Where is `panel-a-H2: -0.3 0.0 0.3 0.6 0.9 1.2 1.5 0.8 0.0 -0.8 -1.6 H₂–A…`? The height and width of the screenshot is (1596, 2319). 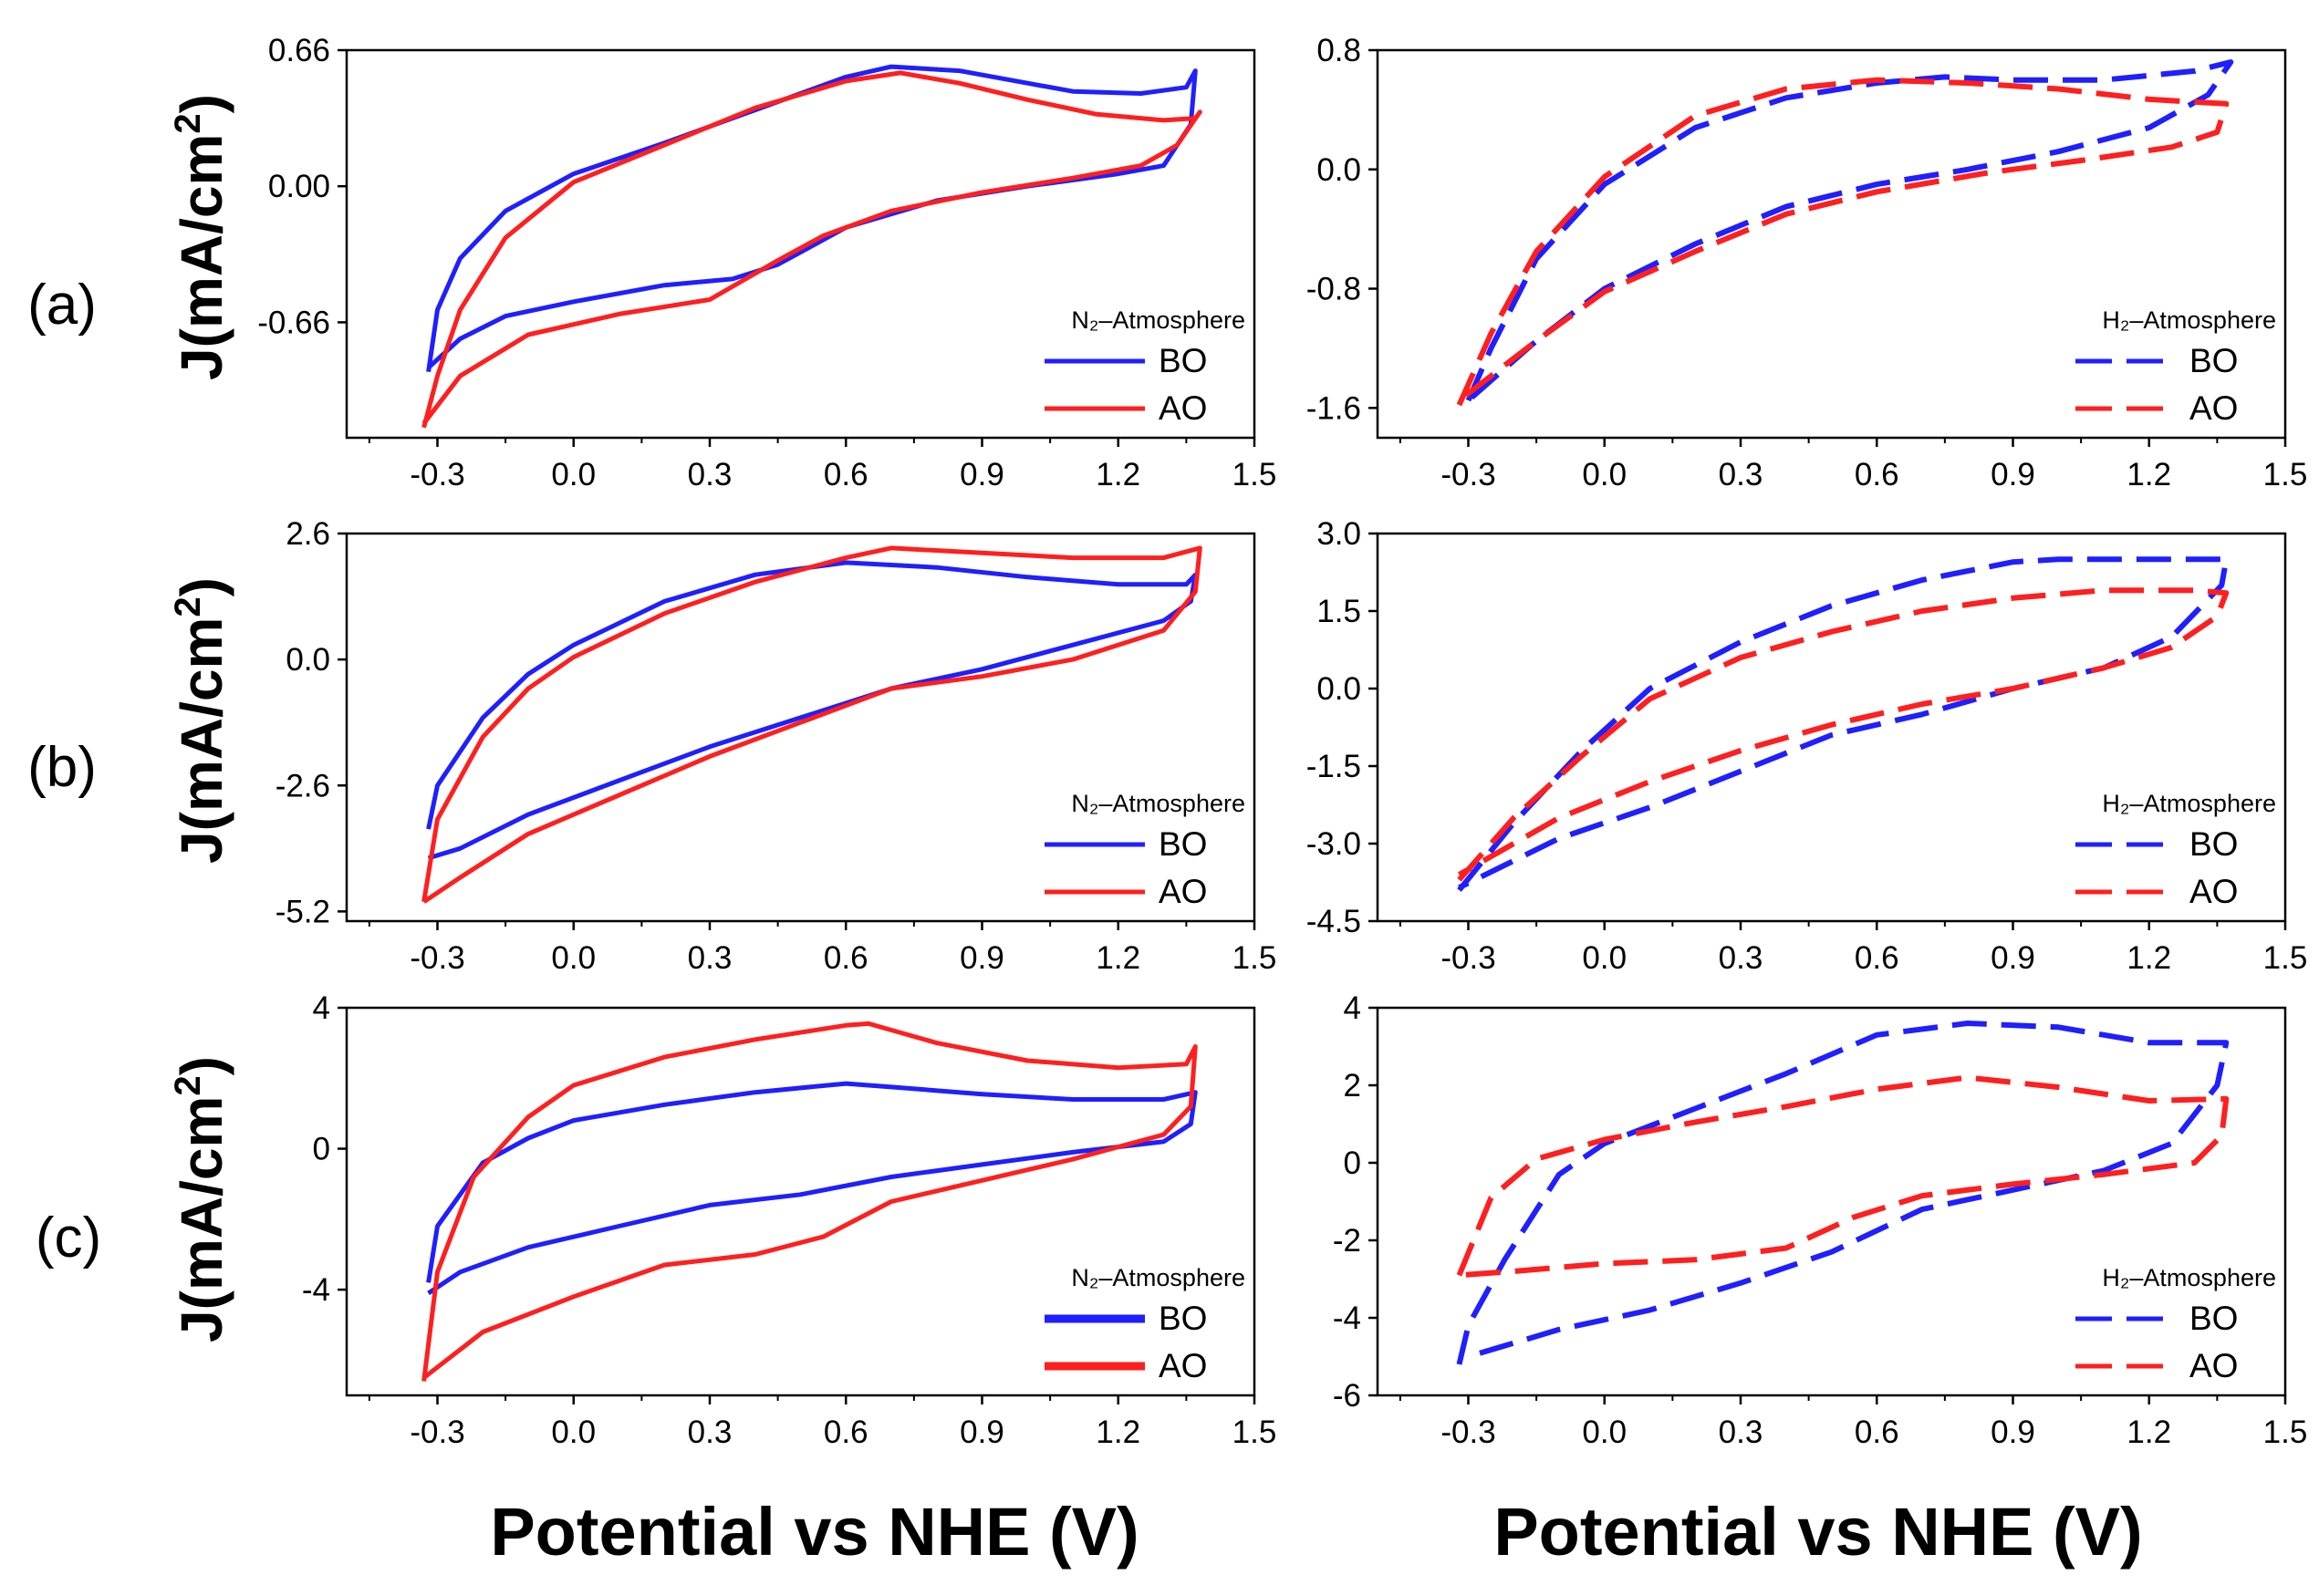
panel-a-H2: -0.3 0.0 0.3 0.6 0.9 1.2 1.5 0.8 0.0 -0.8 -1.6 H₂–A… is located at coordinates (1807, 263).